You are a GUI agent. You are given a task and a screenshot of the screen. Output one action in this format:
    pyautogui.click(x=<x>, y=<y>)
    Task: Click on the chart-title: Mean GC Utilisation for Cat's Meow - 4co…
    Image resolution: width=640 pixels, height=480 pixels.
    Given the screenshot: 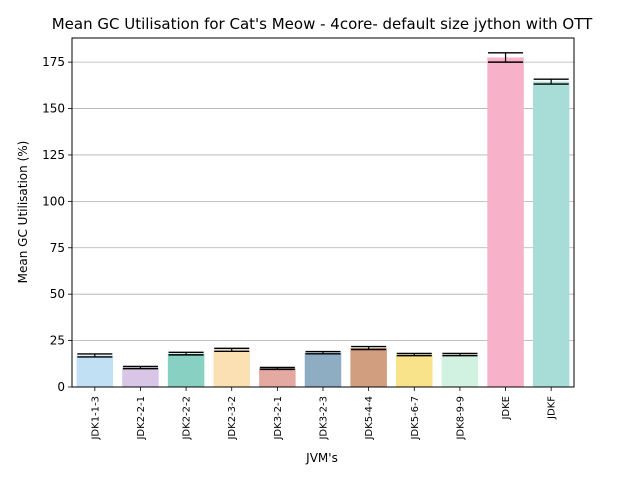 What is the action you would take?
    pyautogui.click(x=322, y=24)
    